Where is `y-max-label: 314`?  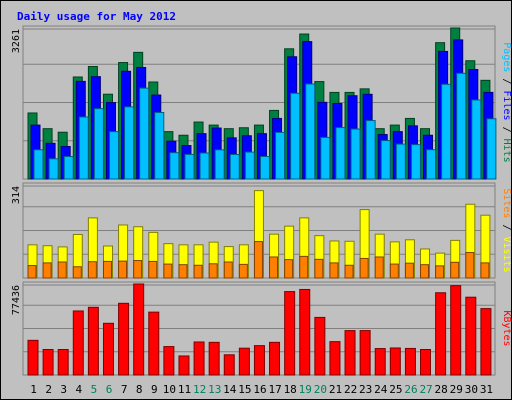 y-max-label: 314 is located at coordinates (16, 195).